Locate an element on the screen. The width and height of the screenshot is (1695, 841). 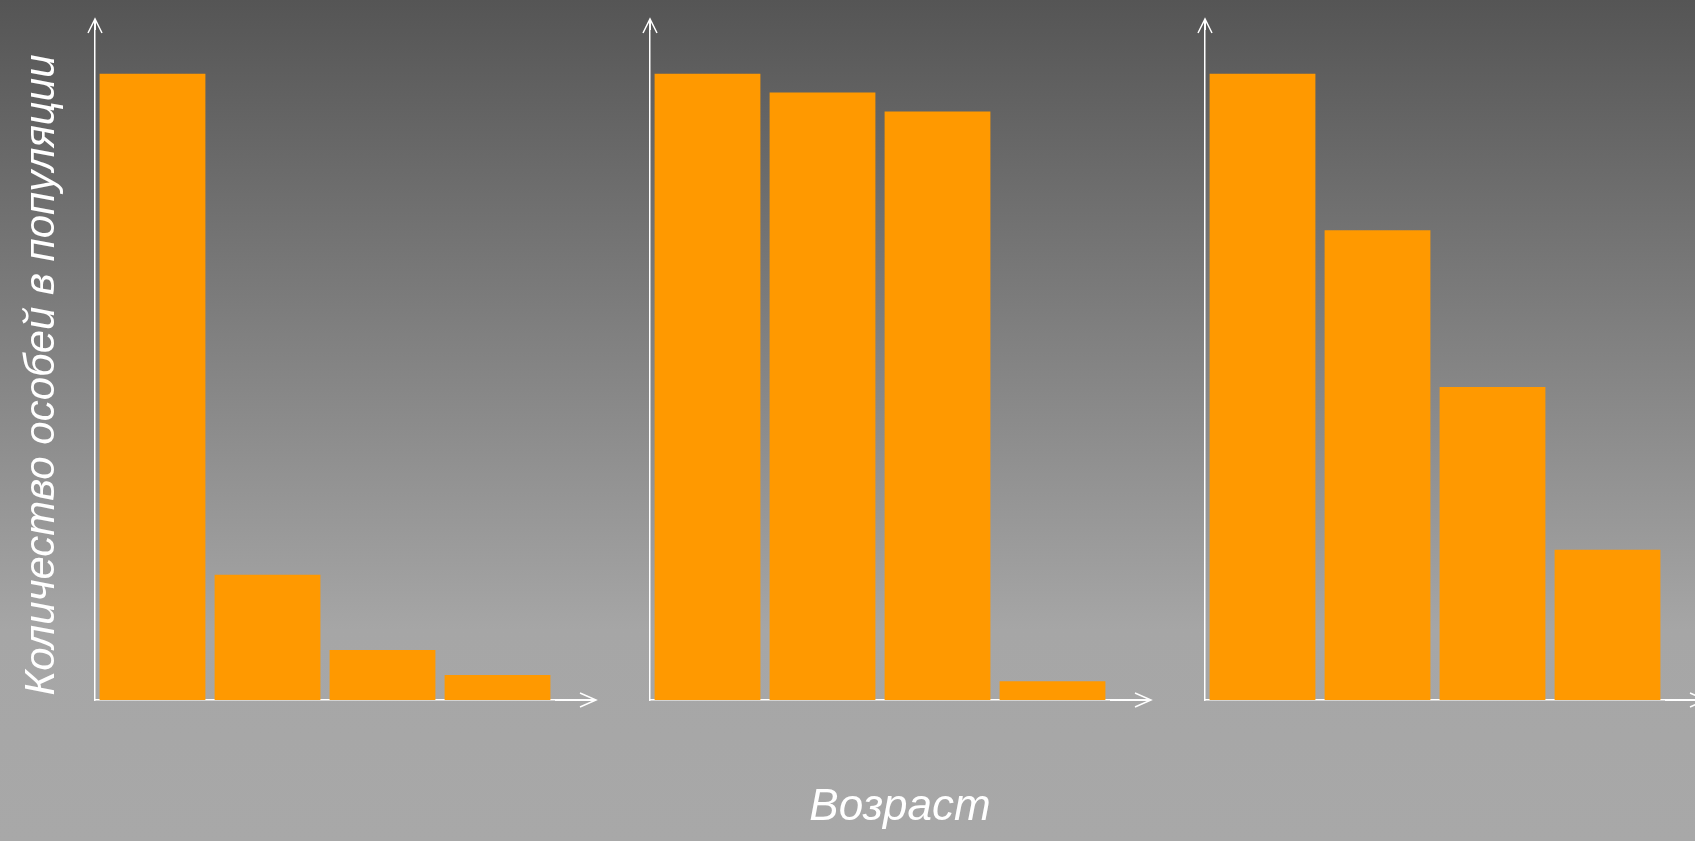
y-axis-title: Количество особей в популяции is located at coordinates (40, 375).